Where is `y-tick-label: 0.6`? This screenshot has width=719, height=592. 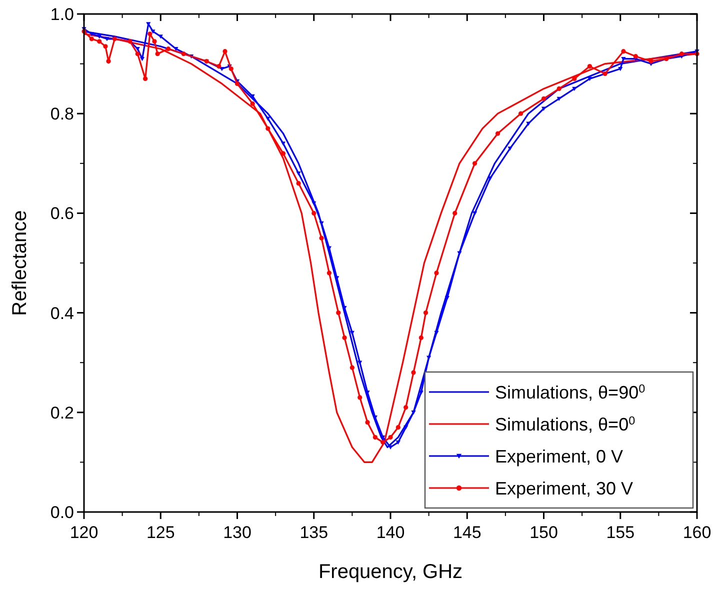
y-tick-label: 0.6 is located at coordinates (62, 214).